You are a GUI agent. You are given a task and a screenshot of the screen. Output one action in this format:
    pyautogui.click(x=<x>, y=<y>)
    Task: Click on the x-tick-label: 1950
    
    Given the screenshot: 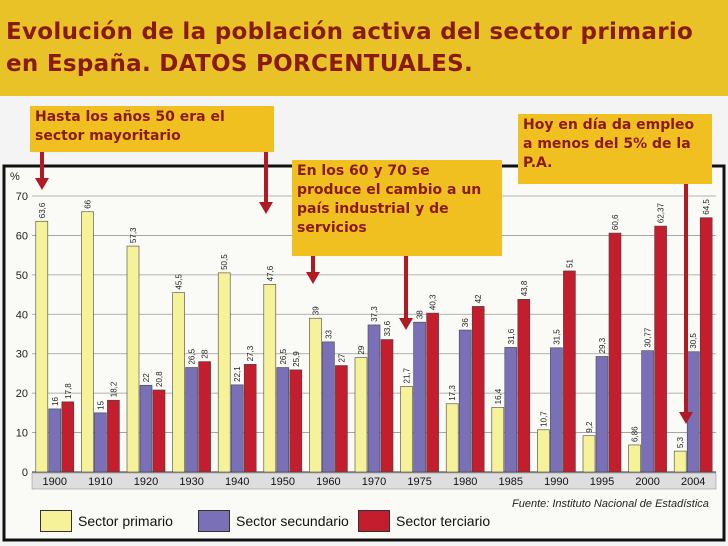 What is the action you would take?
    pyautogui.click(x=283, y=482)
    